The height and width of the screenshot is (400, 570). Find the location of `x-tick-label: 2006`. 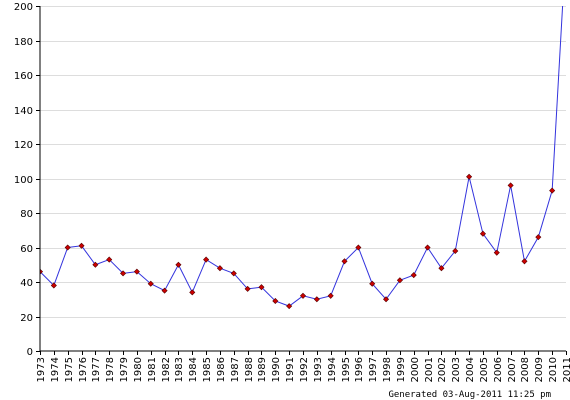

x-tick-label: 2006 is located at coordinates (498, 369).